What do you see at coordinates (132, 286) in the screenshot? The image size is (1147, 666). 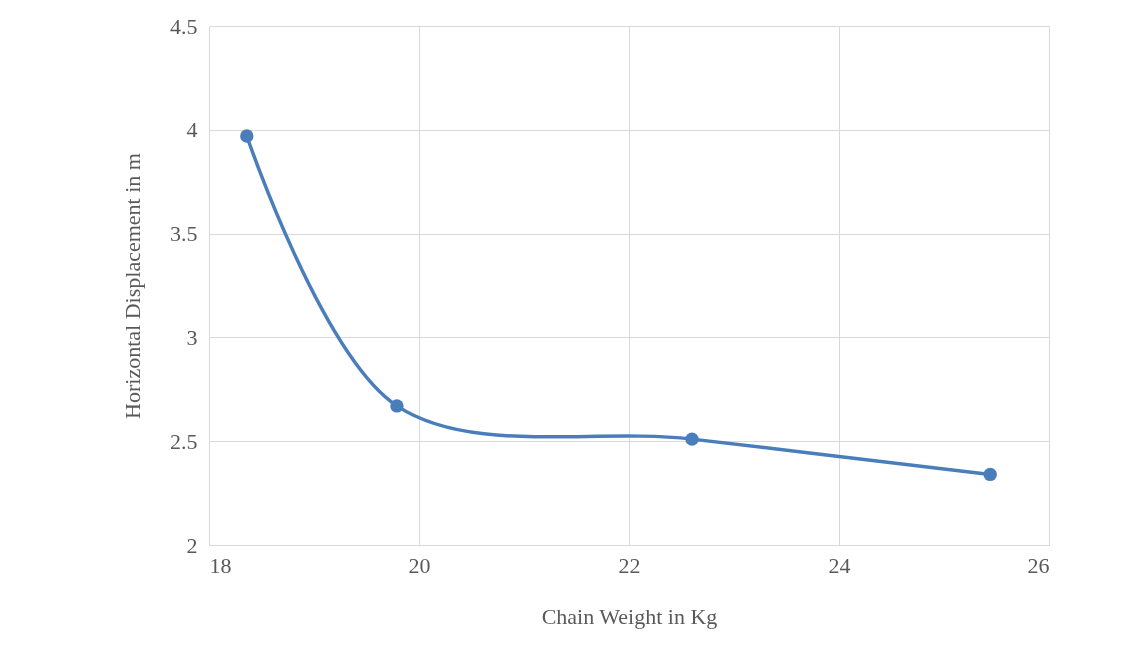 I see `y-axis-title: Horizontal Displacement in m` at bounding box center [132, 286].